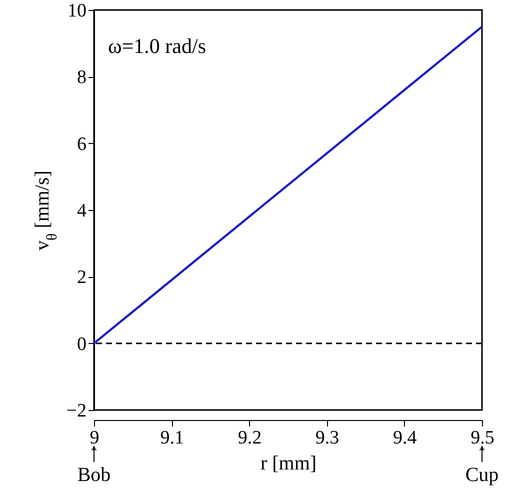 Image resolution: width=506 pixels, height=492 pixels. What do you see at coordinates (81, 144) in the screenshot?
I see `y-tick-label: 6` at bounding box center [81, 144].